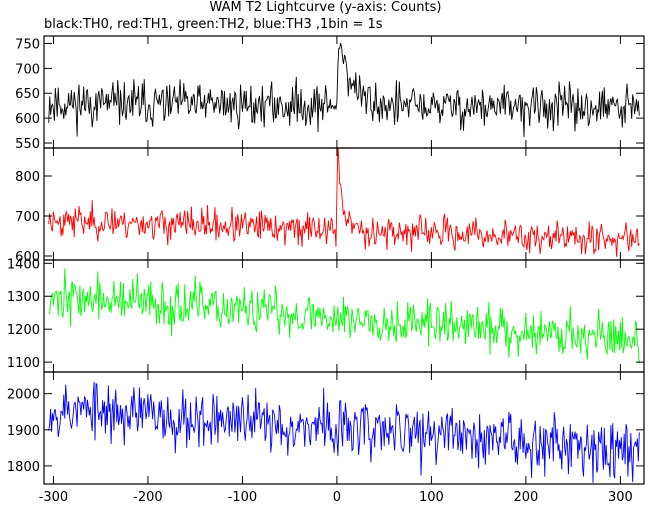 This screenshot has height=505, width=651. I want to click on y-tick-label: 1400, so click(23, 264).